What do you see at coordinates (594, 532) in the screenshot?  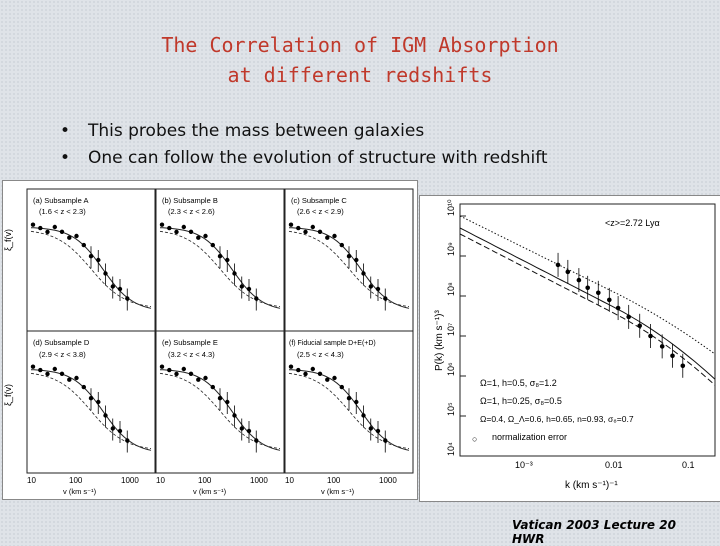 I see `footer-credit: Vatican 2003 Lecture 20 HWR` at bounding box center [594, 532].